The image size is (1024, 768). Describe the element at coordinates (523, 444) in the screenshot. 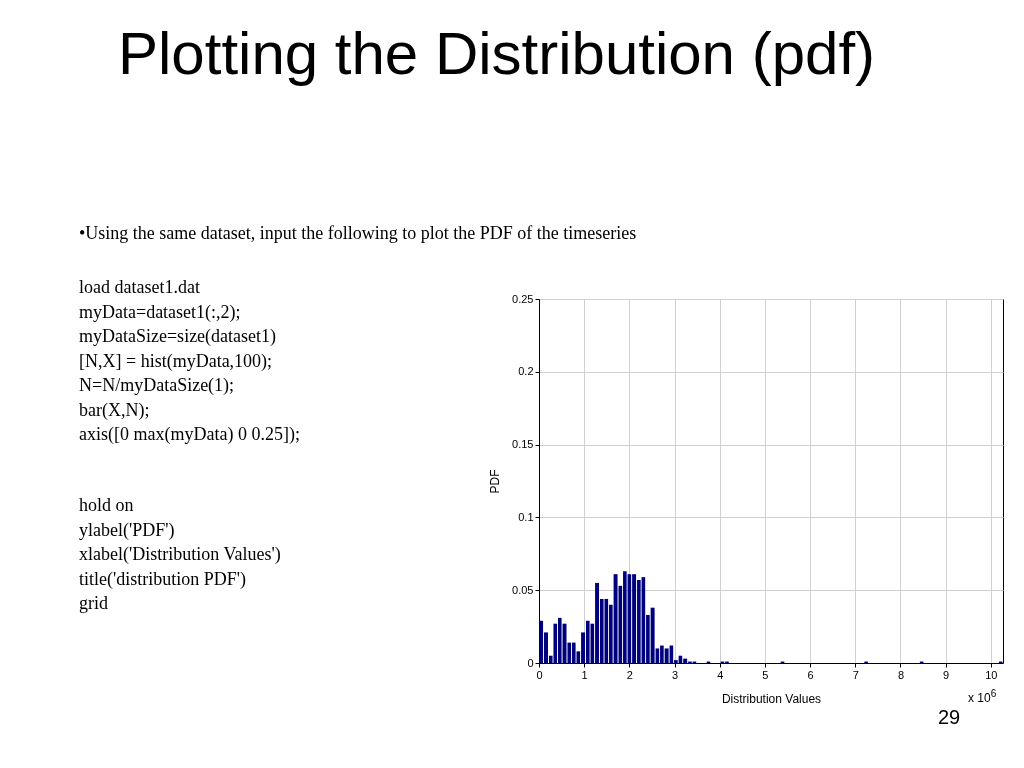

I see `y-tick-label: 0.15` at that location.